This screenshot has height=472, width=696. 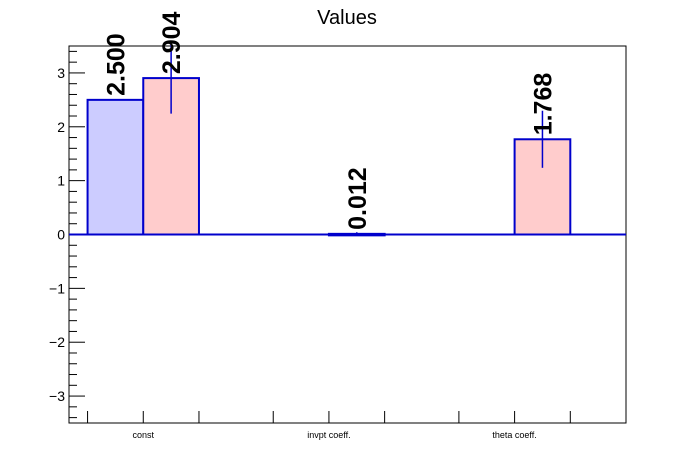 I want to click on y-tick-label: 3, so click(x=61, y=73).